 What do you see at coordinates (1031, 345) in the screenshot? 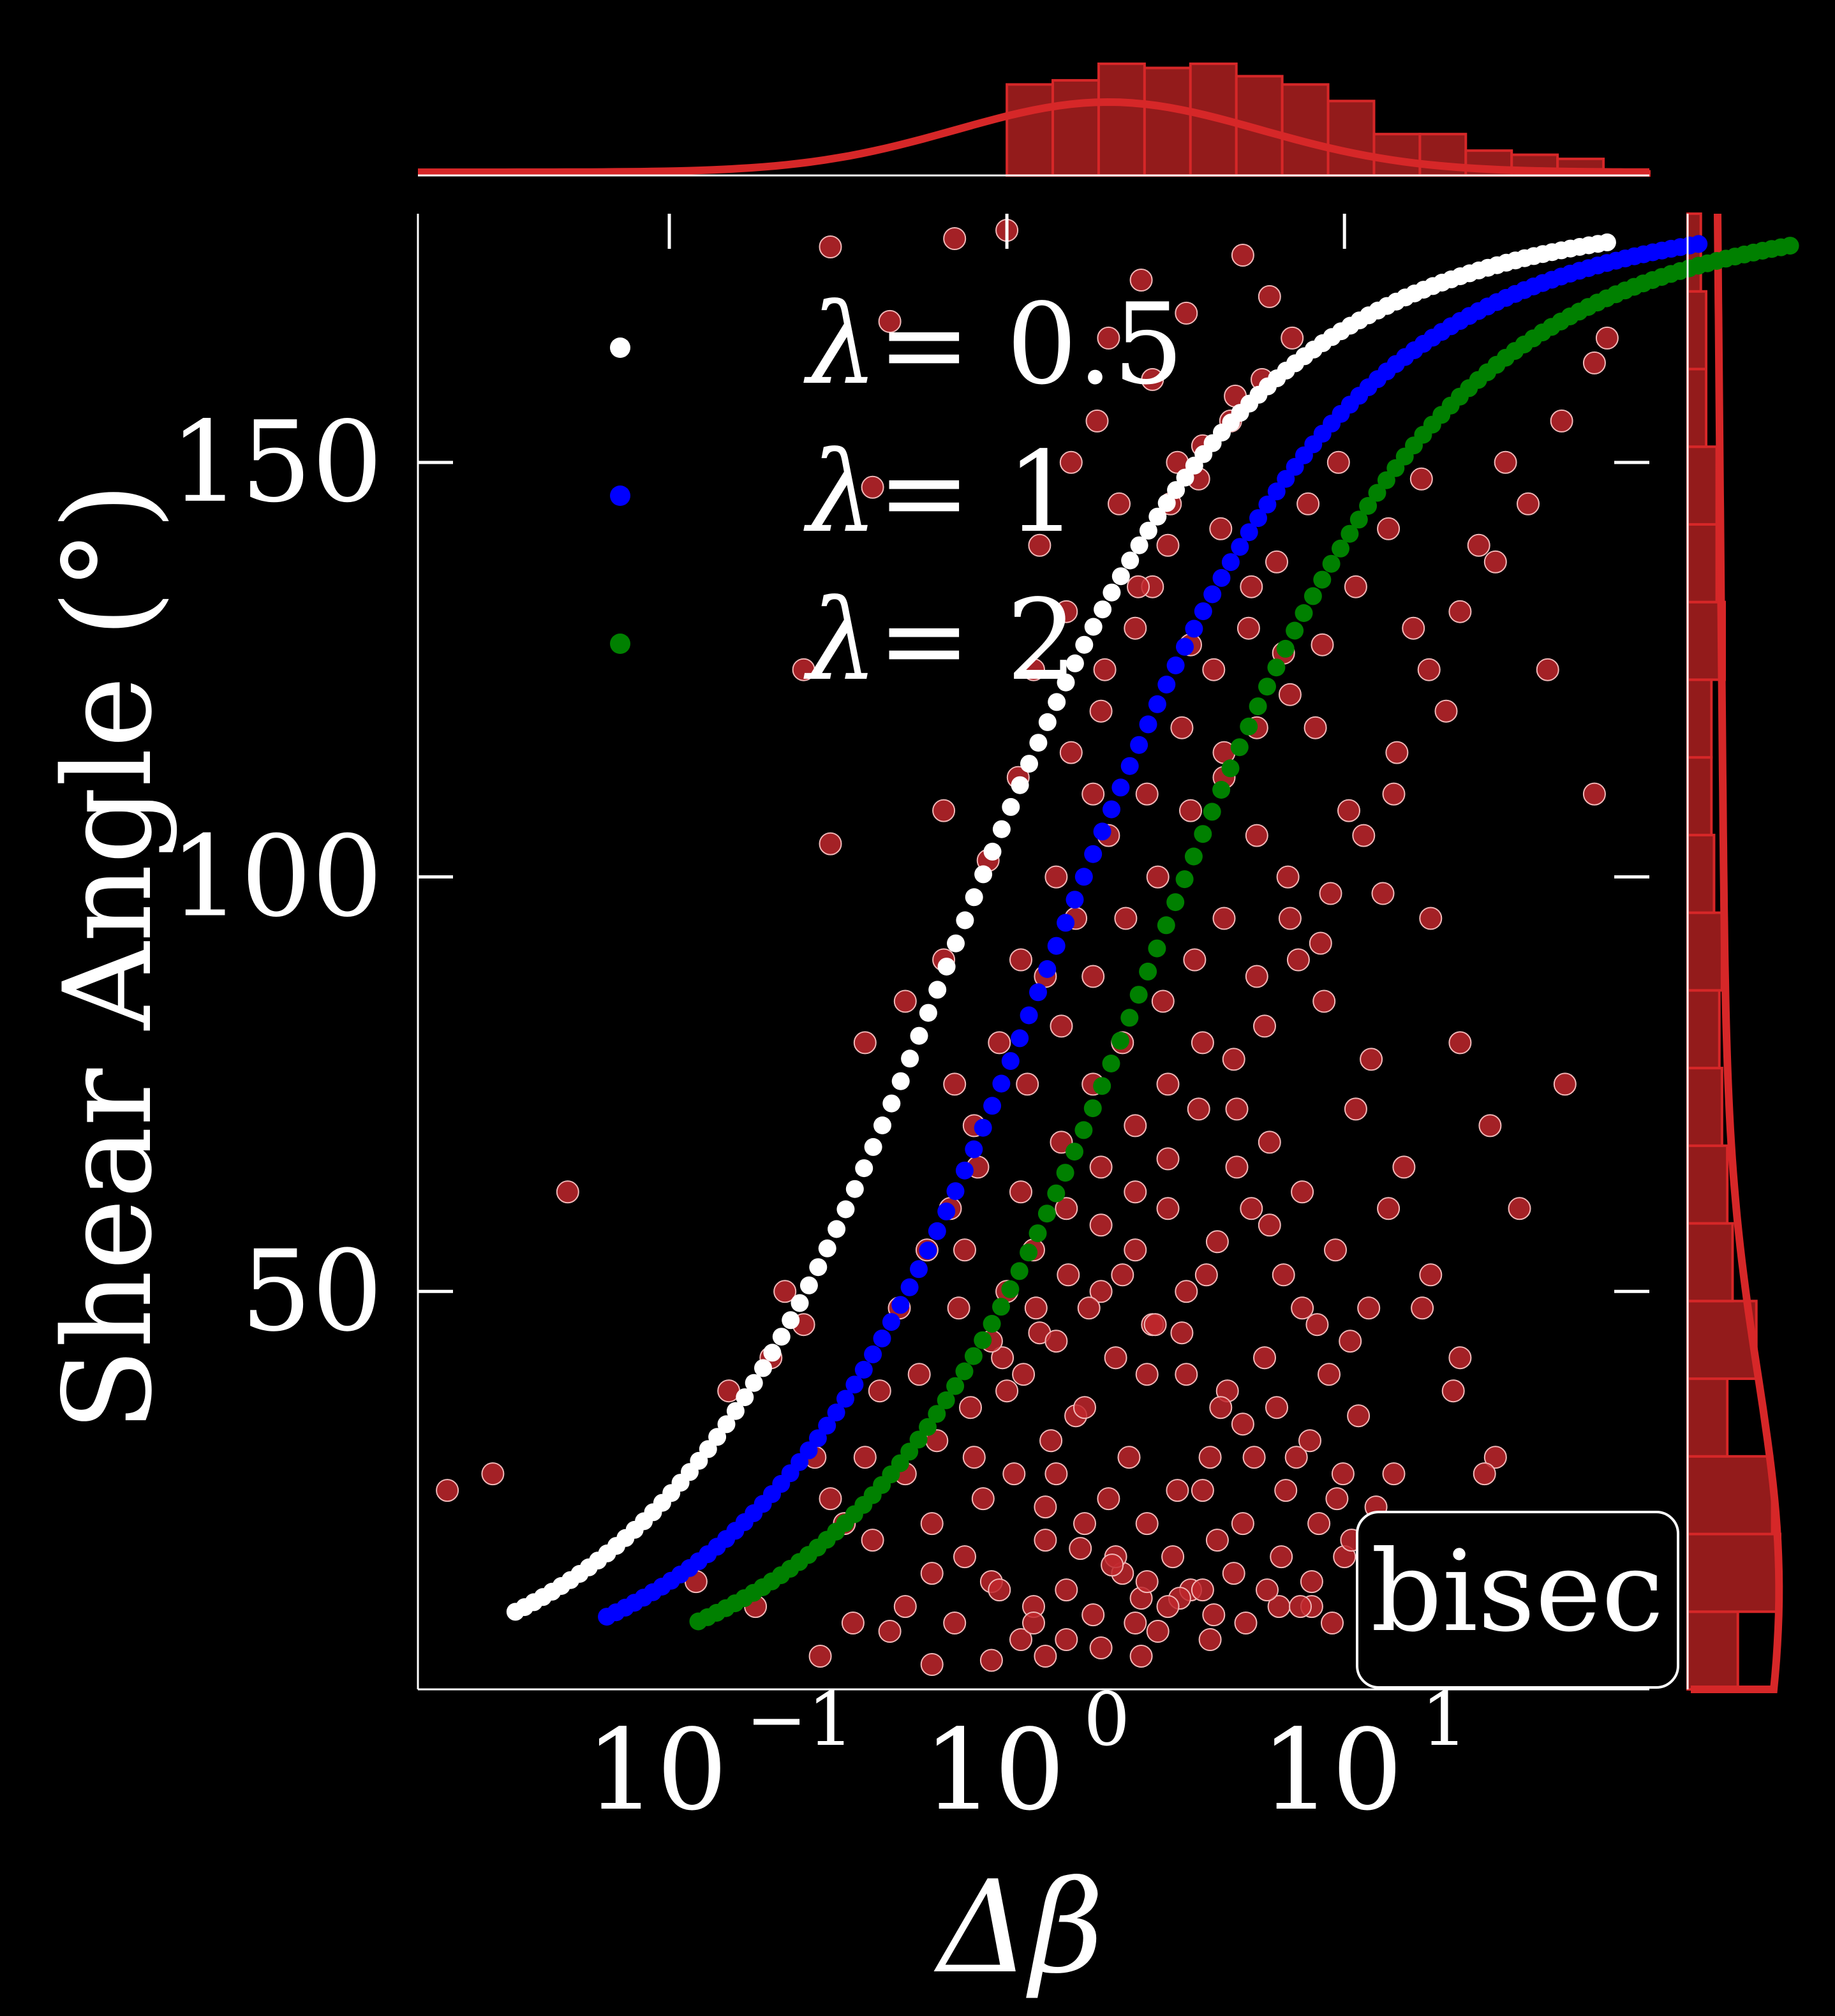
I see `legend-label-value: = 0.5` at bounding box center [1031, 345].